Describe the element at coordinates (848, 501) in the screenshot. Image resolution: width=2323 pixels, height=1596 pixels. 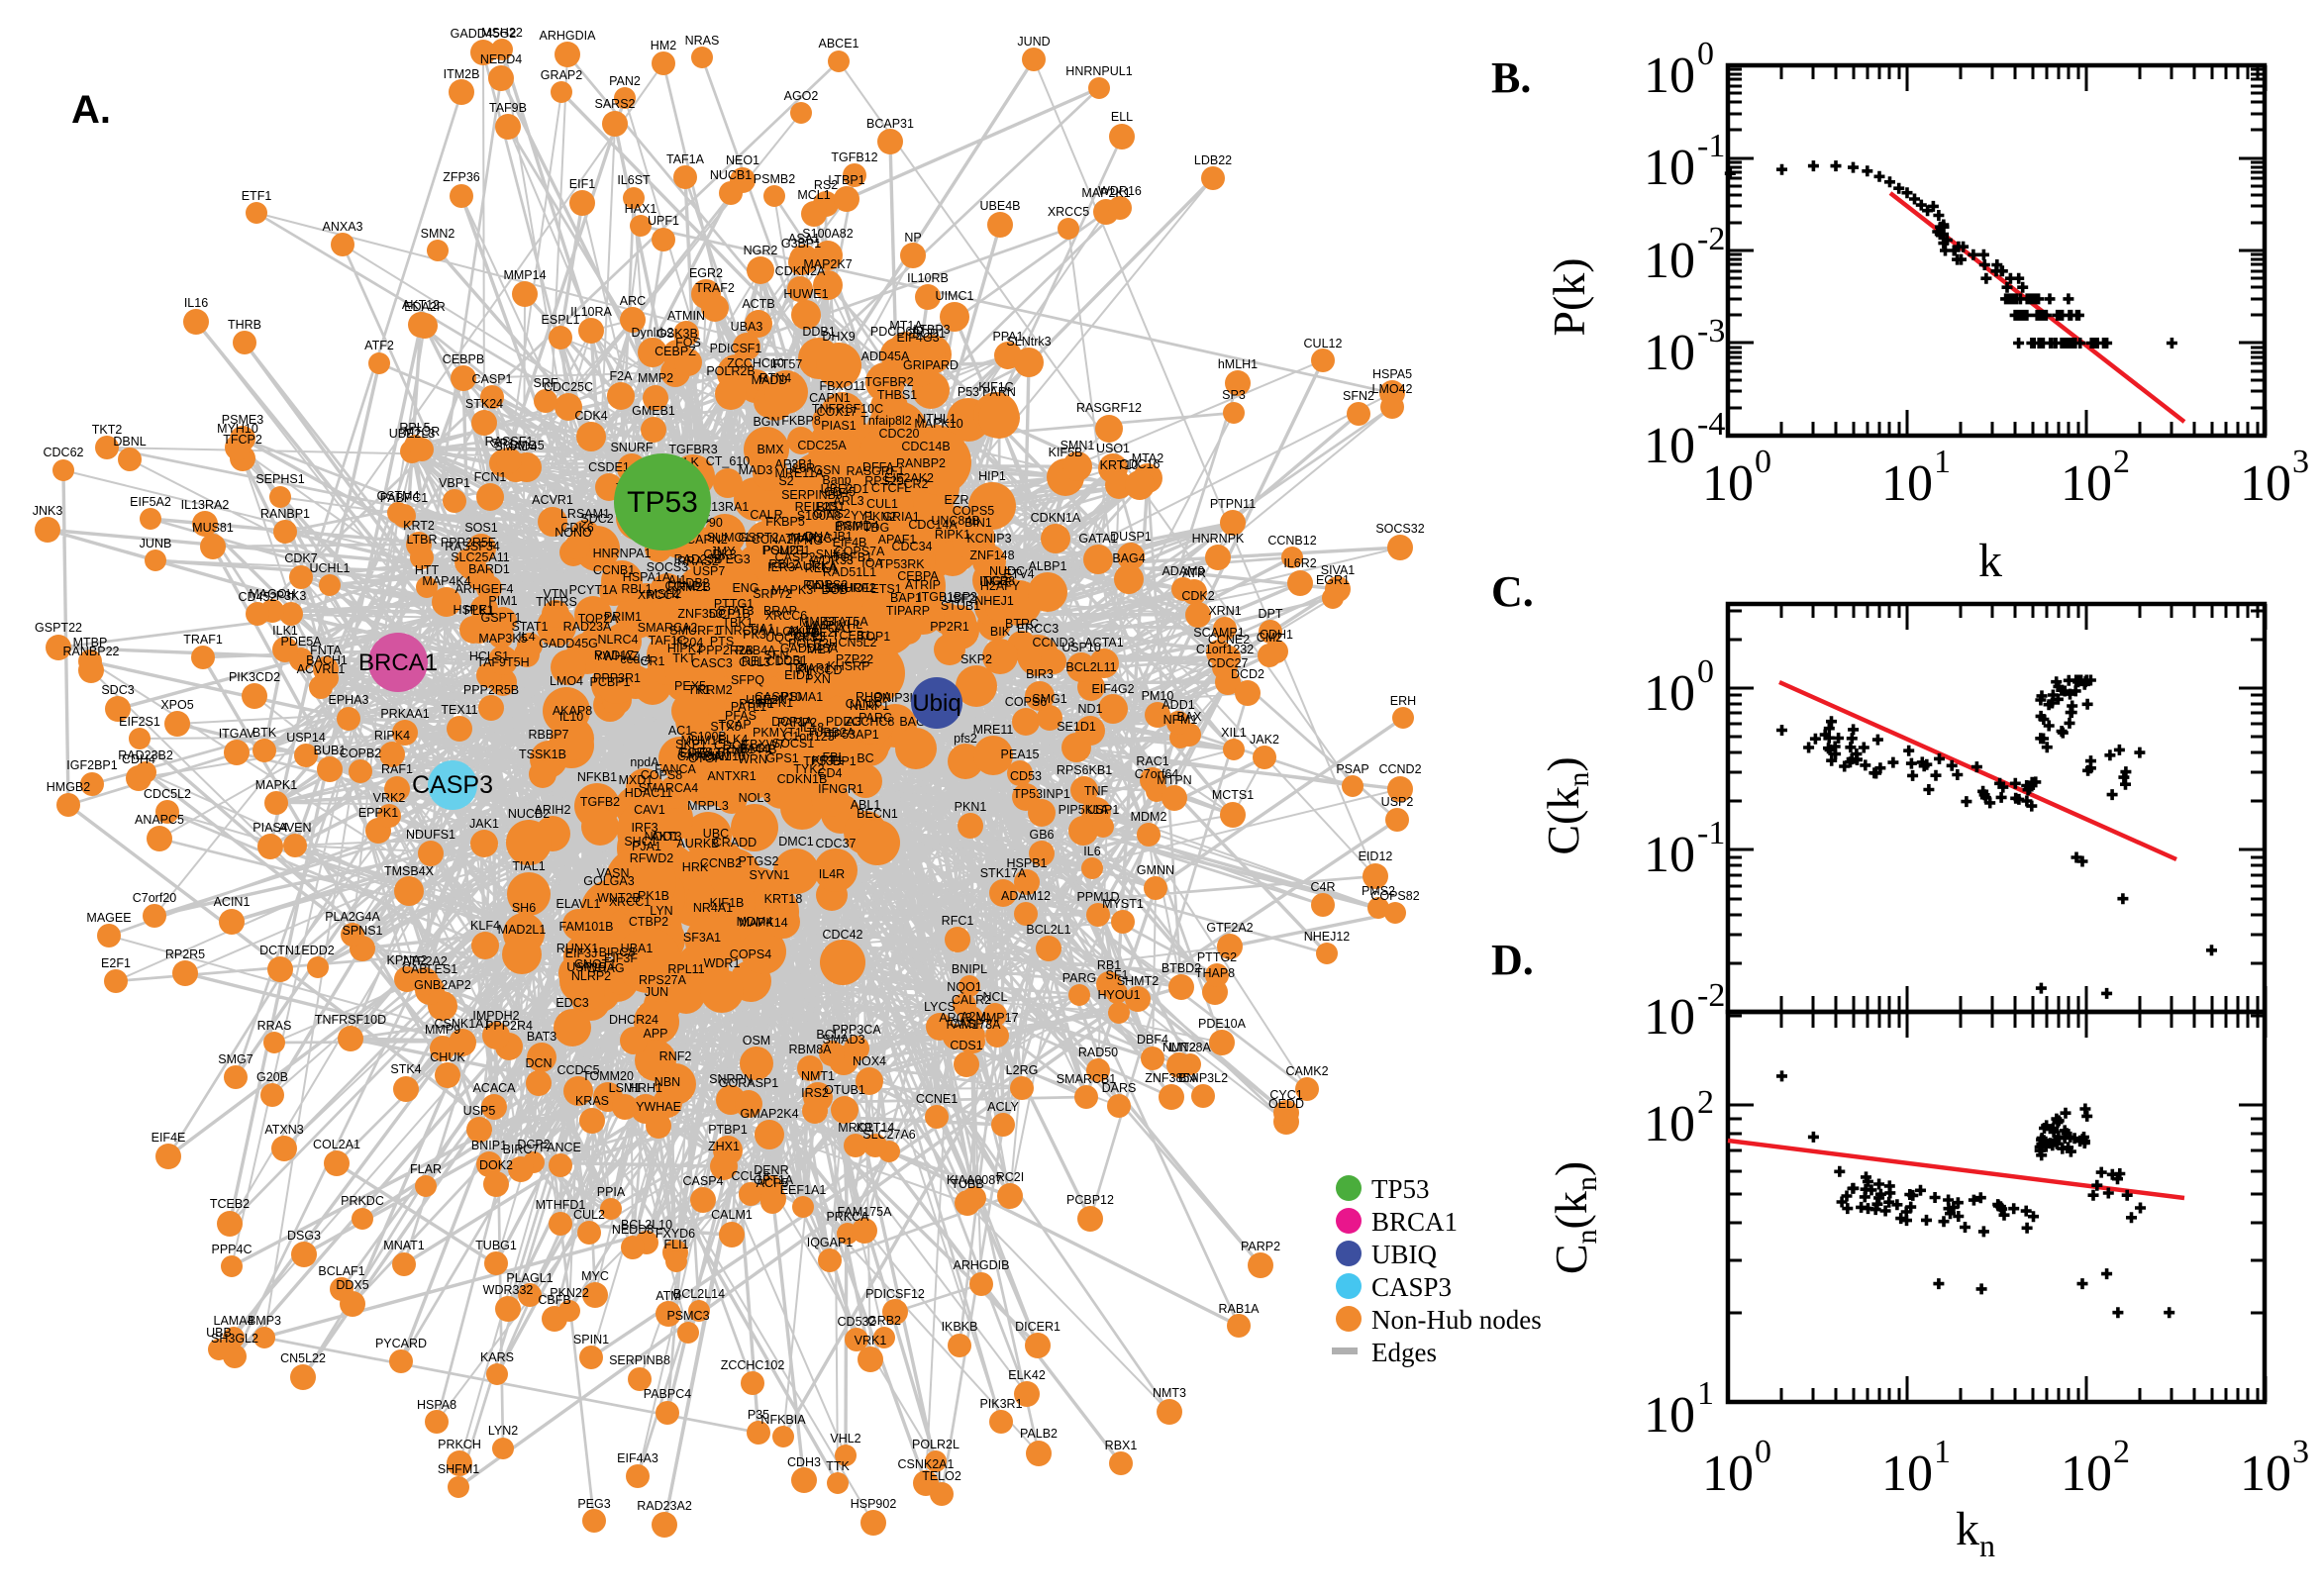
I see `svg-text: ARL3` at that location.